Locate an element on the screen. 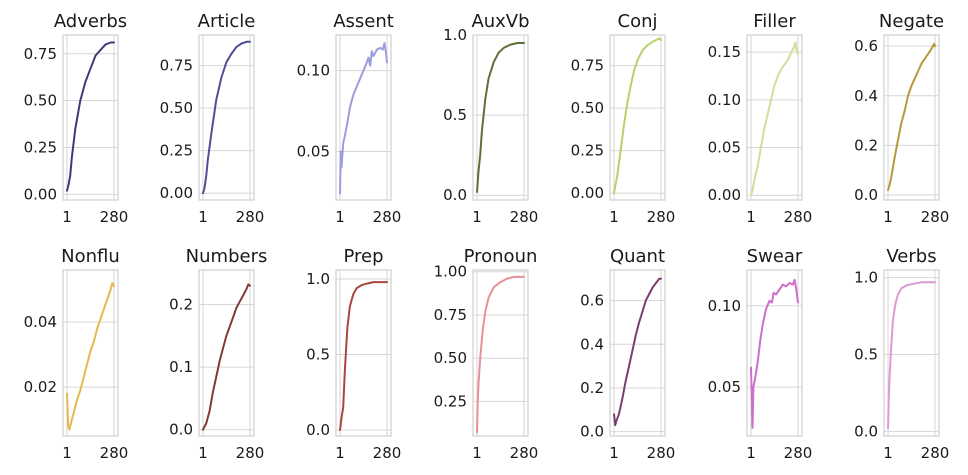 The width and height of the screenshot is (968, 475). y-tick-label: 0.02 is located at coordinates (40, 387).